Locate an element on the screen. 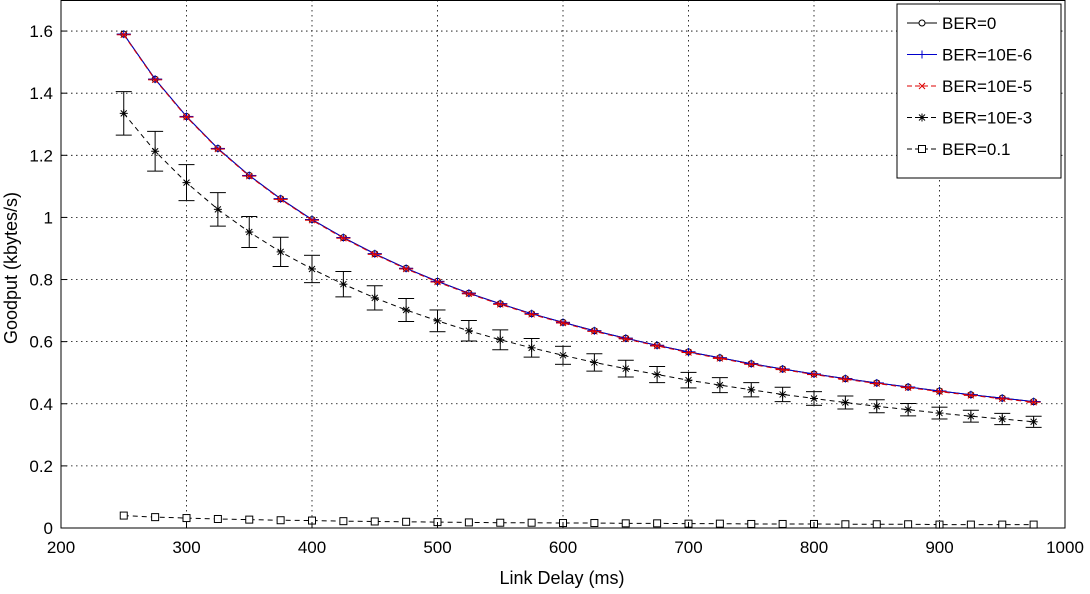  y-tick-label: 0.2 is located at coordinates (41, 466).